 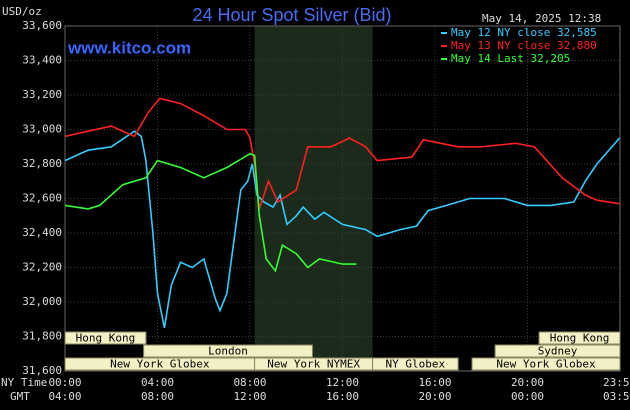 I want to click on x2-tick-label: 20:00, so click(x=434, y=396).